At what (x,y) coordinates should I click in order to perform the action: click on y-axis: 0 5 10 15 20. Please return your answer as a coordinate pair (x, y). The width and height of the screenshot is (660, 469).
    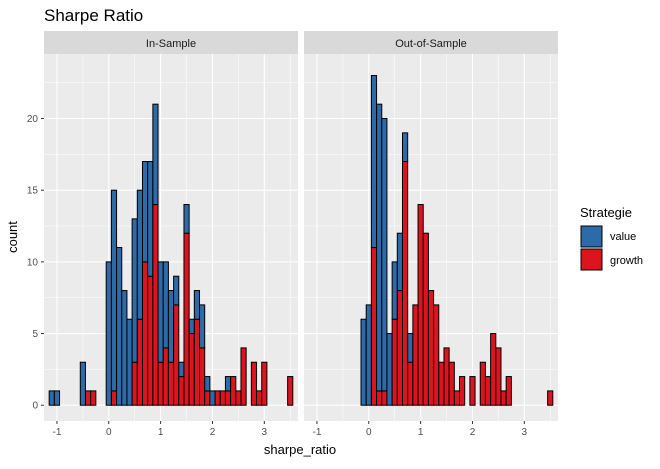
    Looking at the image, I should click on (35, 263).